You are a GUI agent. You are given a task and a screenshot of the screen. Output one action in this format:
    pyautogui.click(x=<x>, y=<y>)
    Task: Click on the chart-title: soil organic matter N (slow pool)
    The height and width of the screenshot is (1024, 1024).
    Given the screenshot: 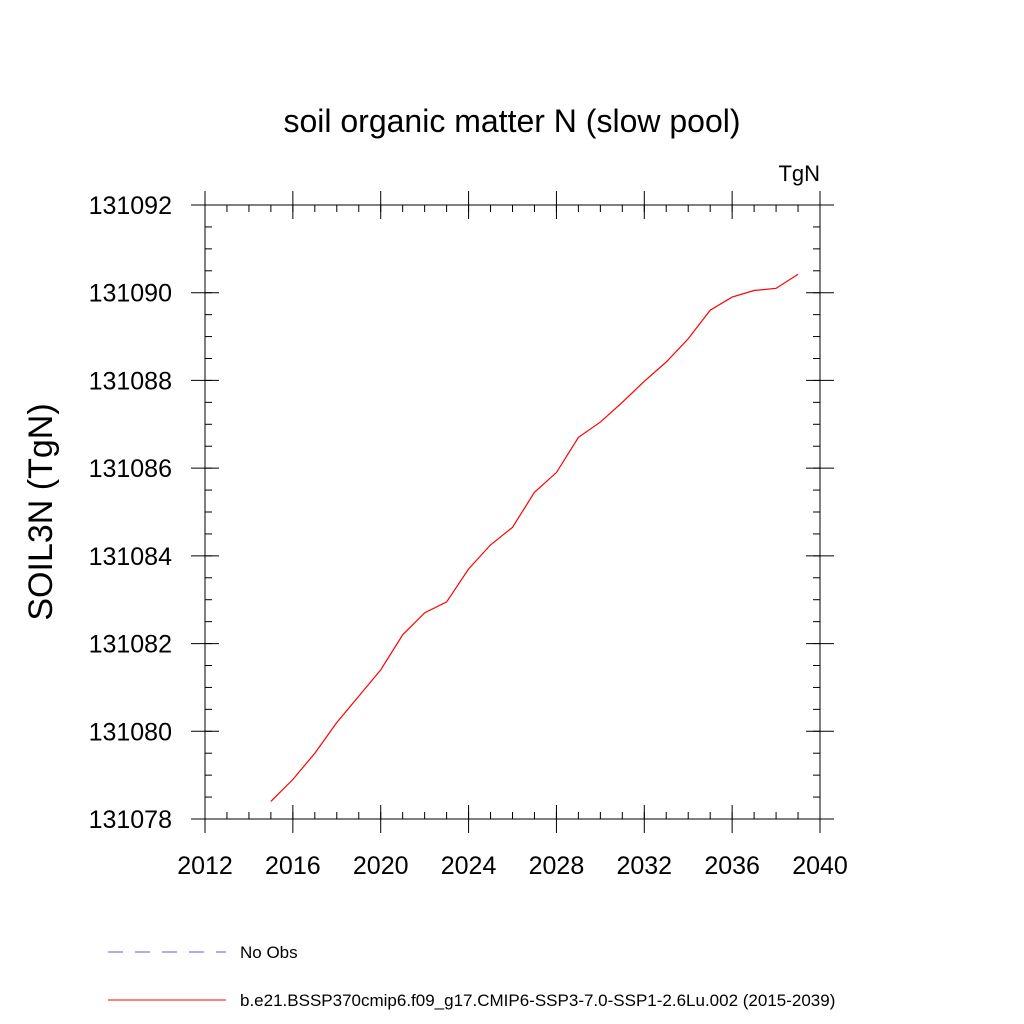 What is the action you would take?
    pyautogui.click(x=511, y=121)
    